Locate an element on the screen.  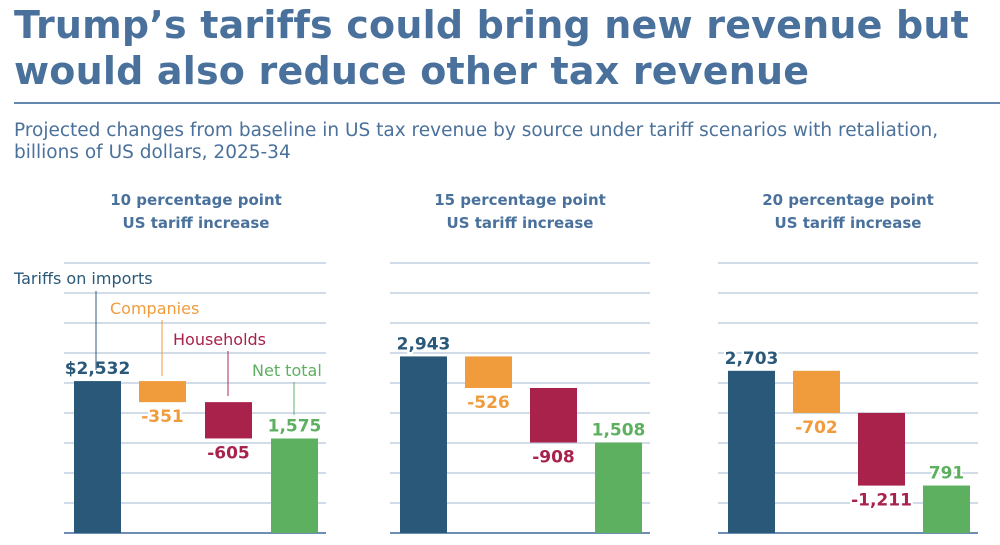
data-label: -351 is located at coordinates (162, 417).